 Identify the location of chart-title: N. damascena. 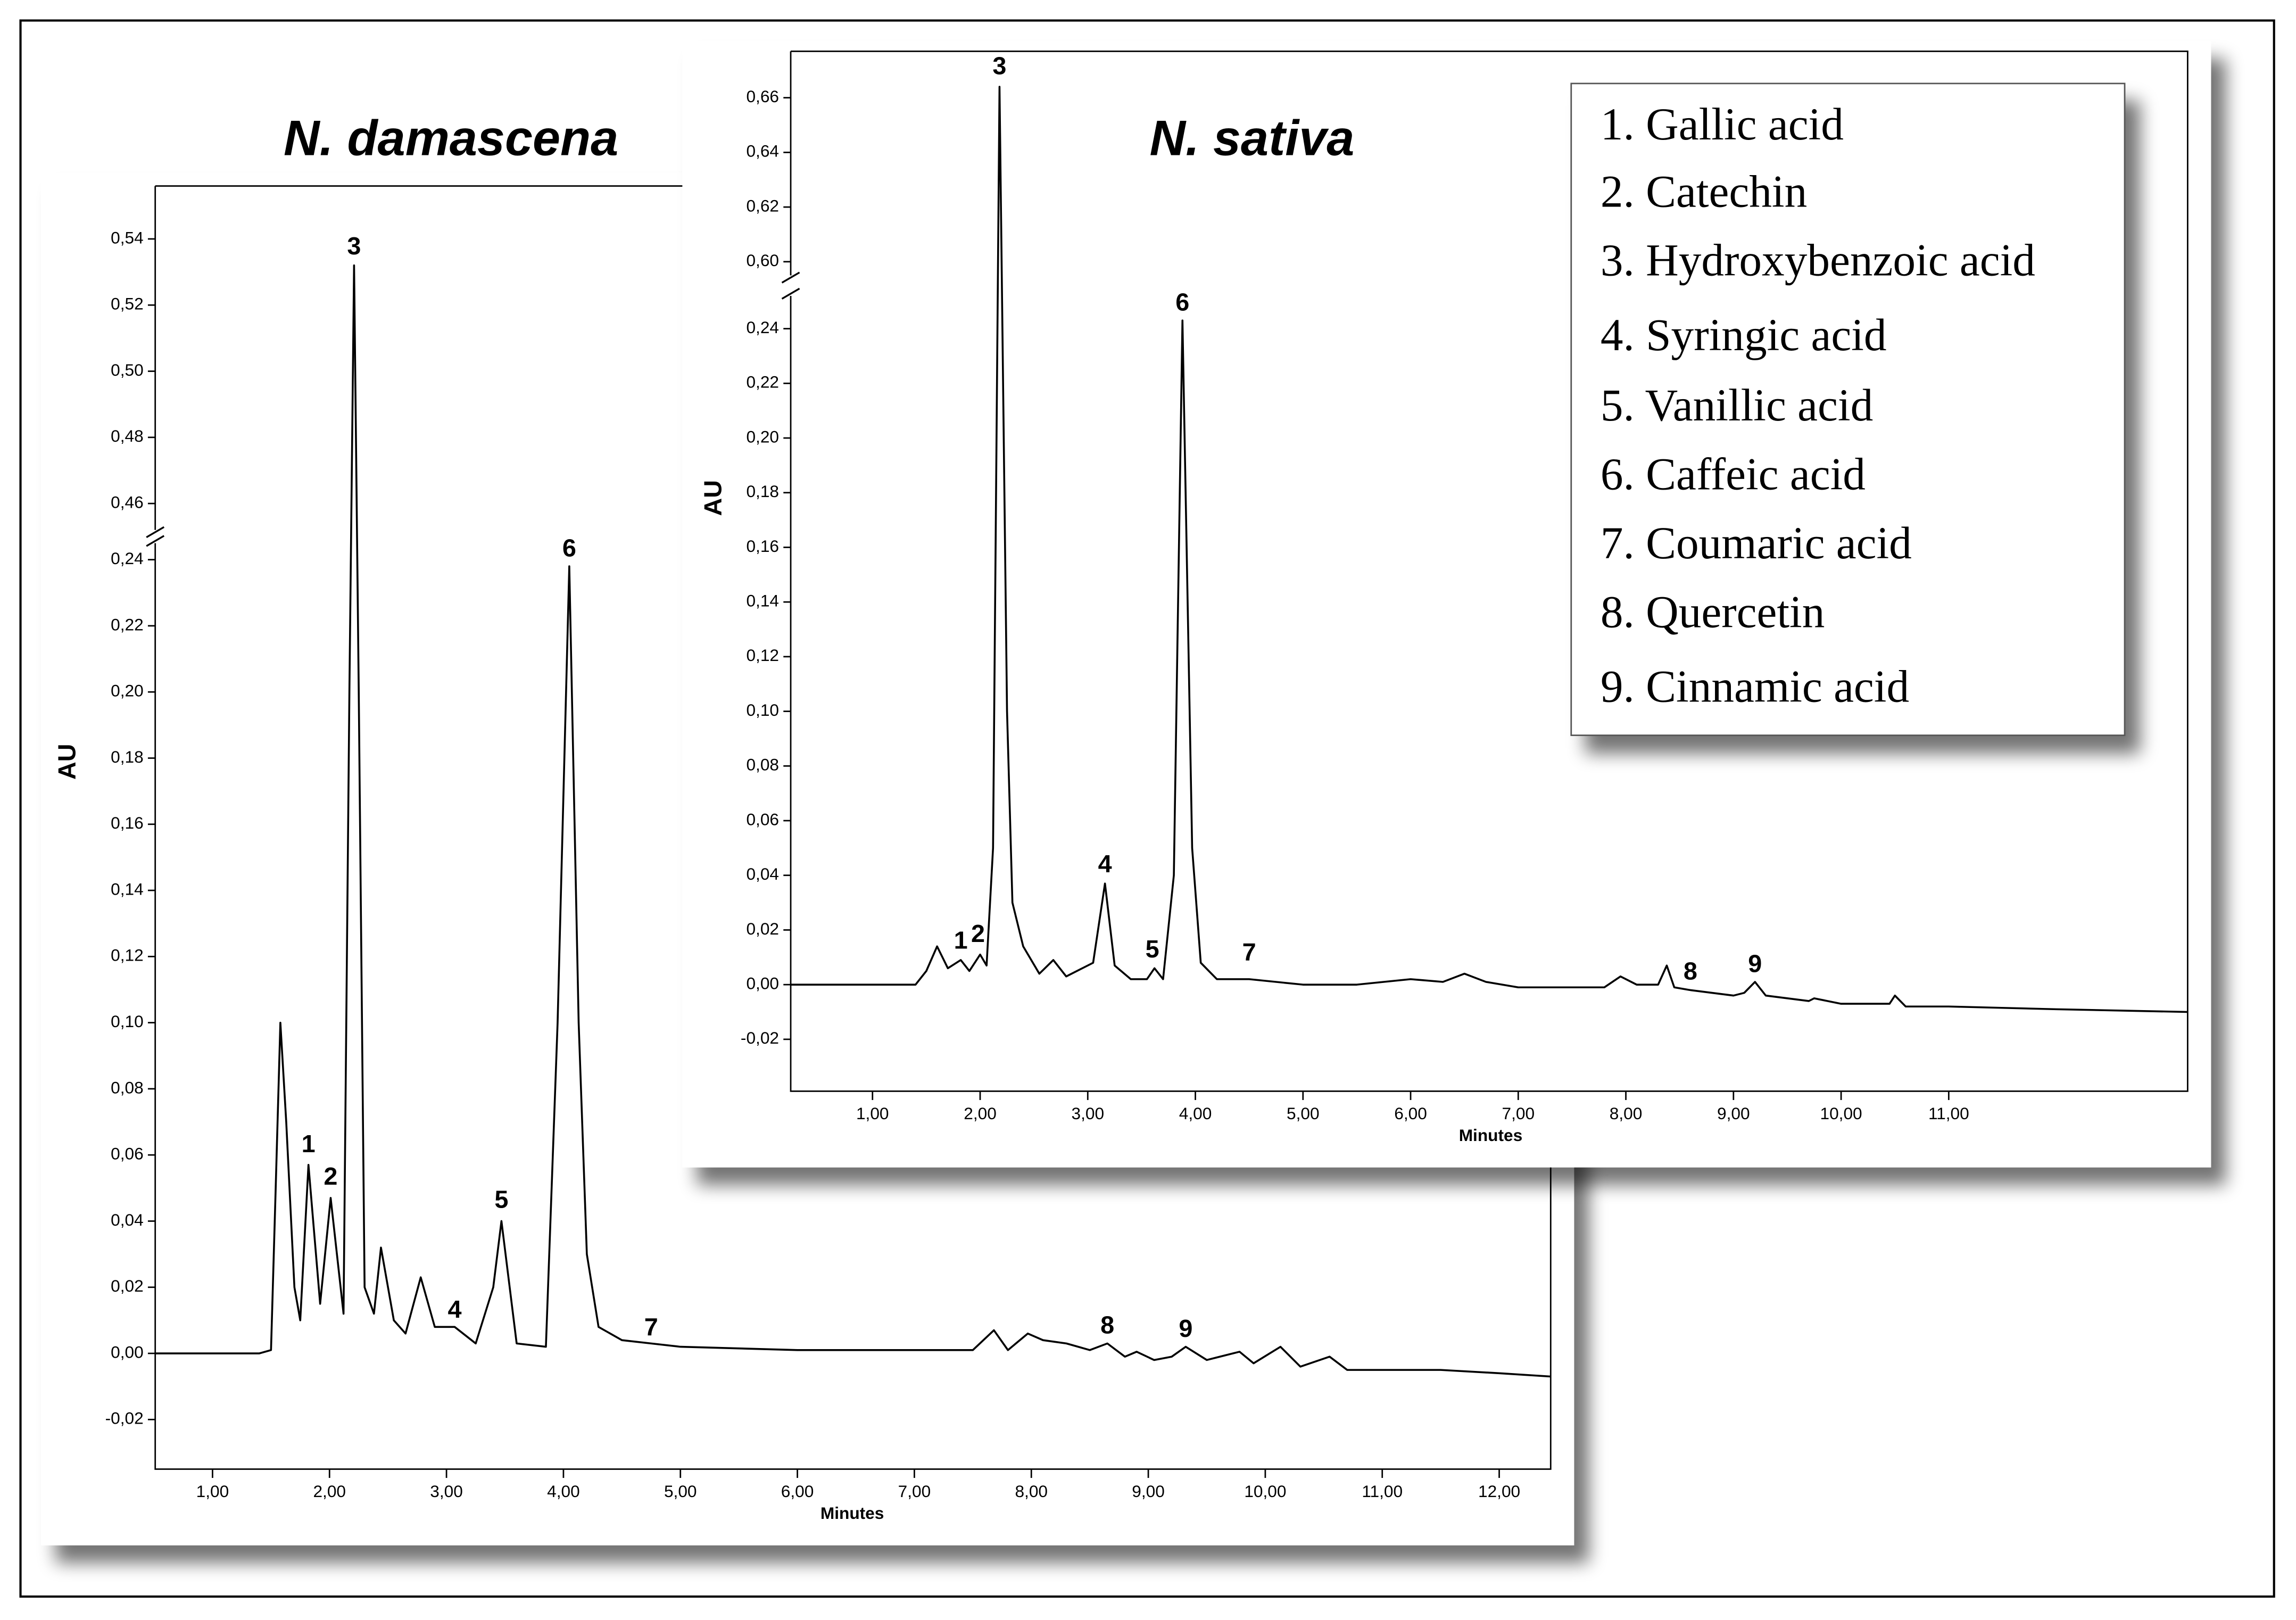
(451, 138).